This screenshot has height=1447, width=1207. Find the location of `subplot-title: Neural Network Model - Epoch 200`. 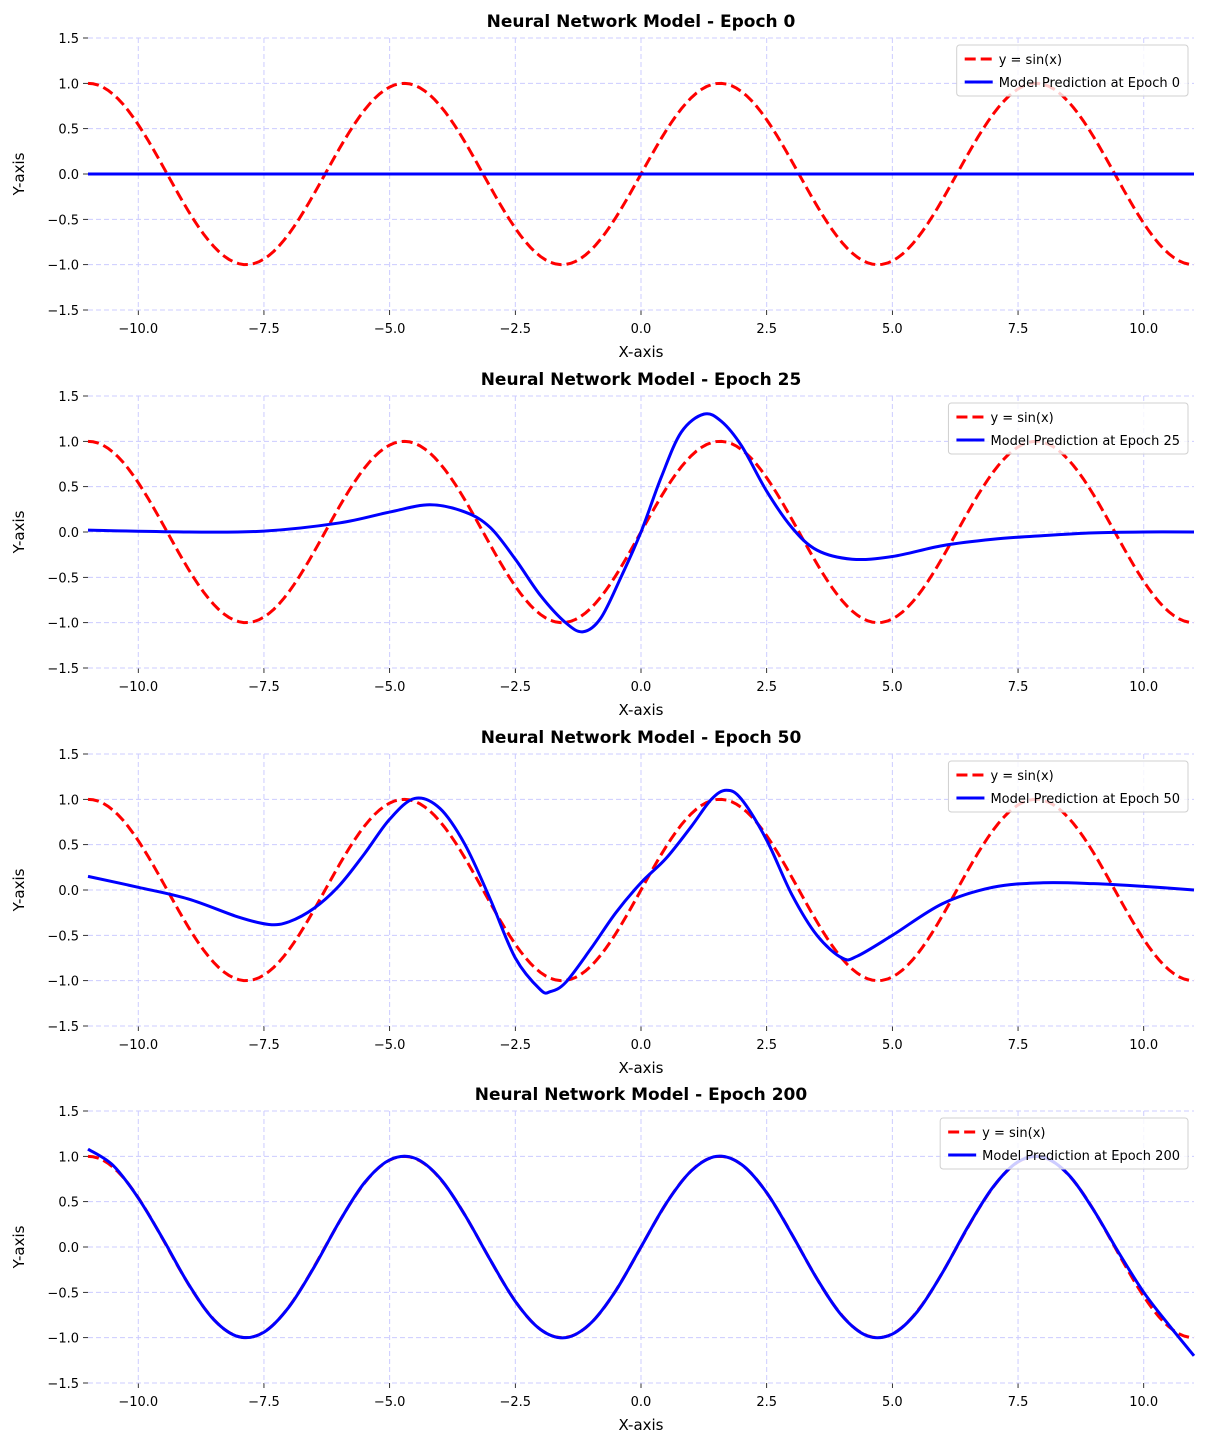

subplot-title: Neural Network Model - Epoch 200 is located at coordinates (641, 1095).